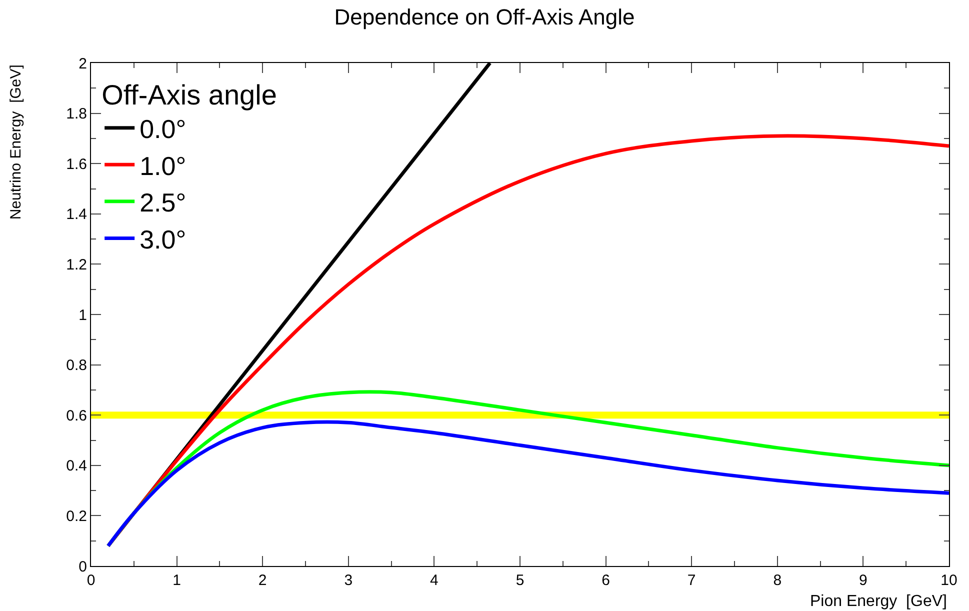  I want to click on legend-label: 3.0°, so click(163, 239).